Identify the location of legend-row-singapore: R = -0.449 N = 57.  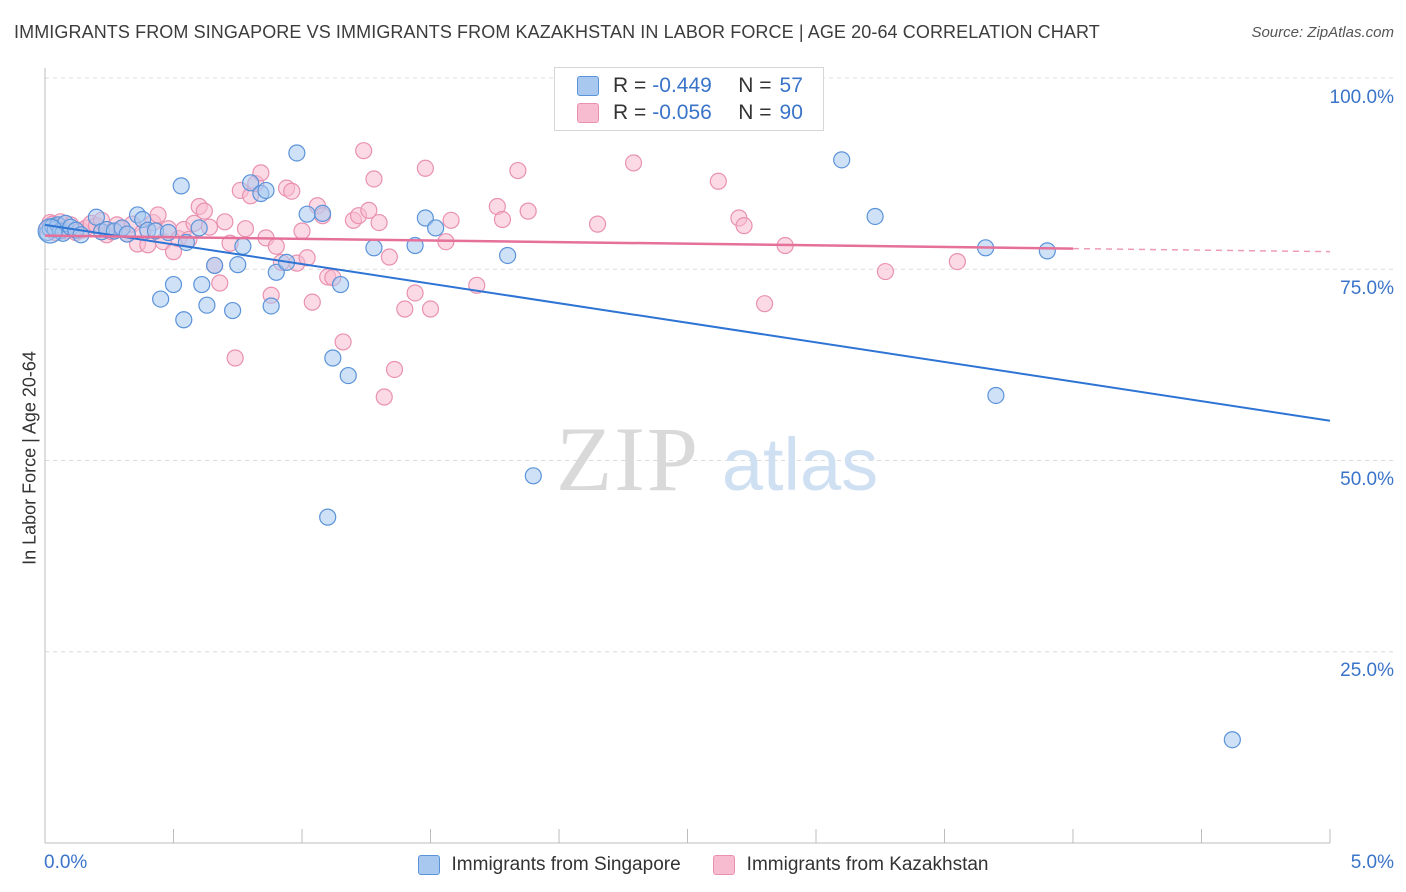
(690, 86).